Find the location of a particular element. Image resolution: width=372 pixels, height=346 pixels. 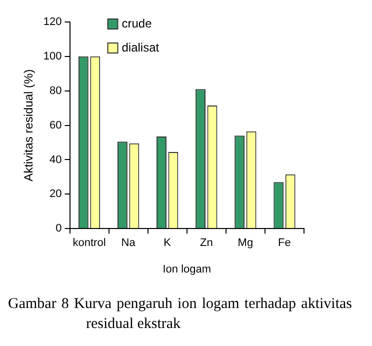

x-tick-label: Zn is located at coordinates (206, 243).